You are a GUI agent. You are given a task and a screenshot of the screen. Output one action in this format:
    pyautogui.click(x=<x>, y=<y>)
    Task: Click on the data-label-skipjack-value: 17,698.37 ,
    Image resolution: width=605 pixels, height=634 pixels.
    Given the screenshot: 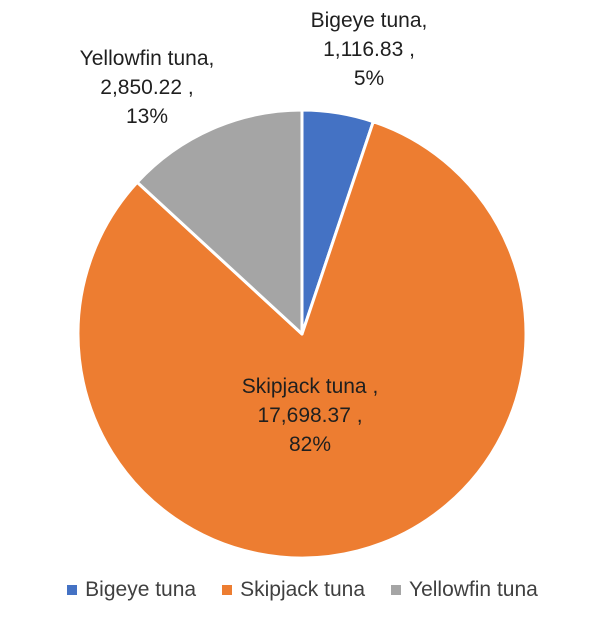 What is the action you would take?
    pyautogui.click(x=310, y=415)
    